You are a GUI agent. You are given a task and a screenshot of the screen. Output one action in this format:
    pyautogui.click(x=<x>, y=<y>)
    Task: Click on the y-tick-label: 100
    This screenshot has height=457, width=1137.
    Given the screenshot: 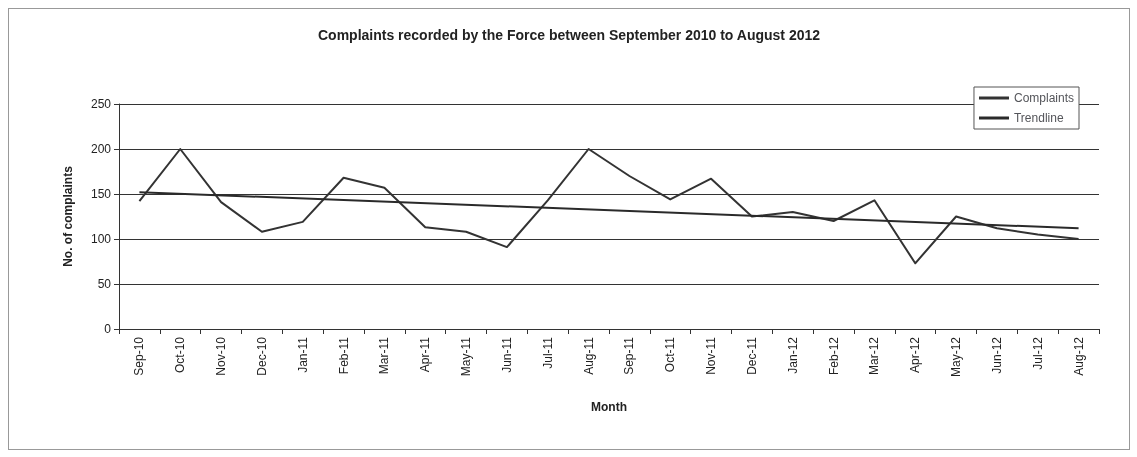 What is the action you would take?
    pyautogui.click(x=101, y=239)
    